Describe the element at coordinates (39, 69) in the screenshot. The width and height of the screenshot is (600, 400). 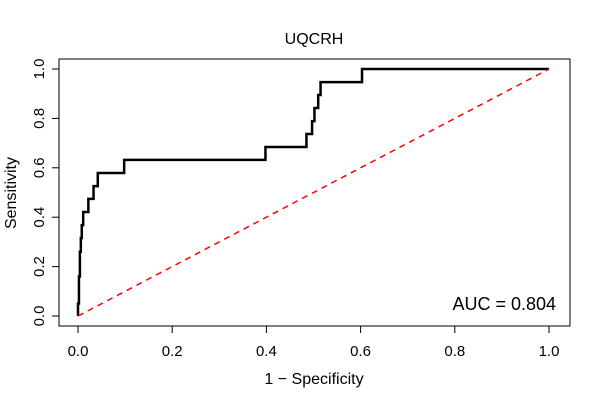
I see `y-tick-label: 1.0` at that location.